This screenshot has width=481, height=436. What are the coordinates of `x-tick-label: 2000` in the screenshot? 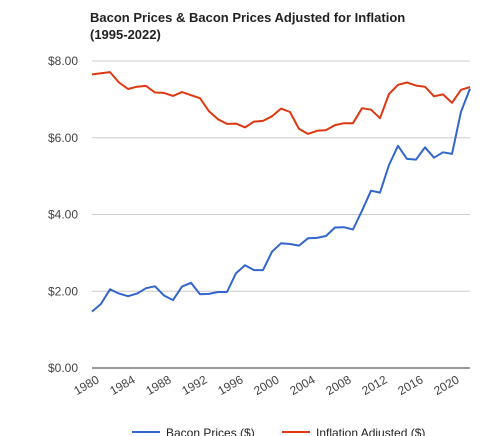 It's located at (266, 385).